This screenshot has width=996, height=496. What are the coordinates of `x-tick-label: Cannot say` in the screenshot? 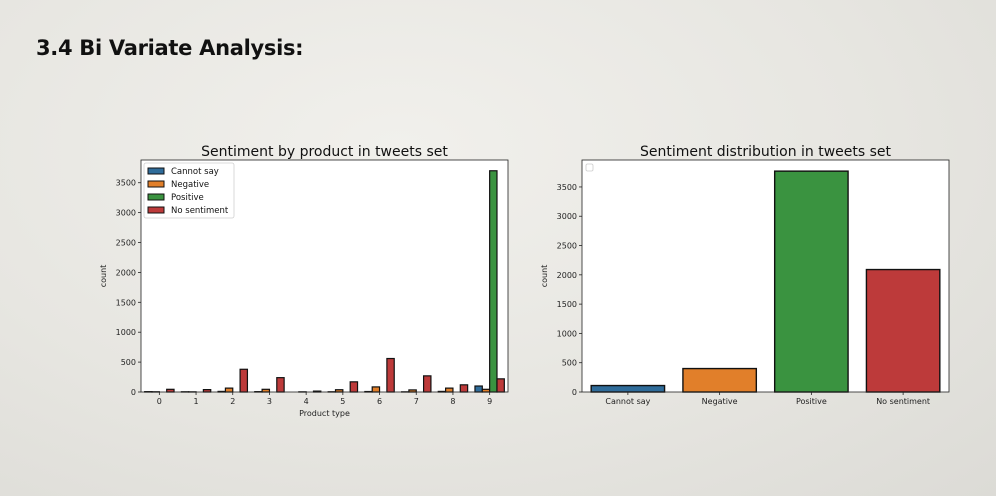 It's located at (627, 401).